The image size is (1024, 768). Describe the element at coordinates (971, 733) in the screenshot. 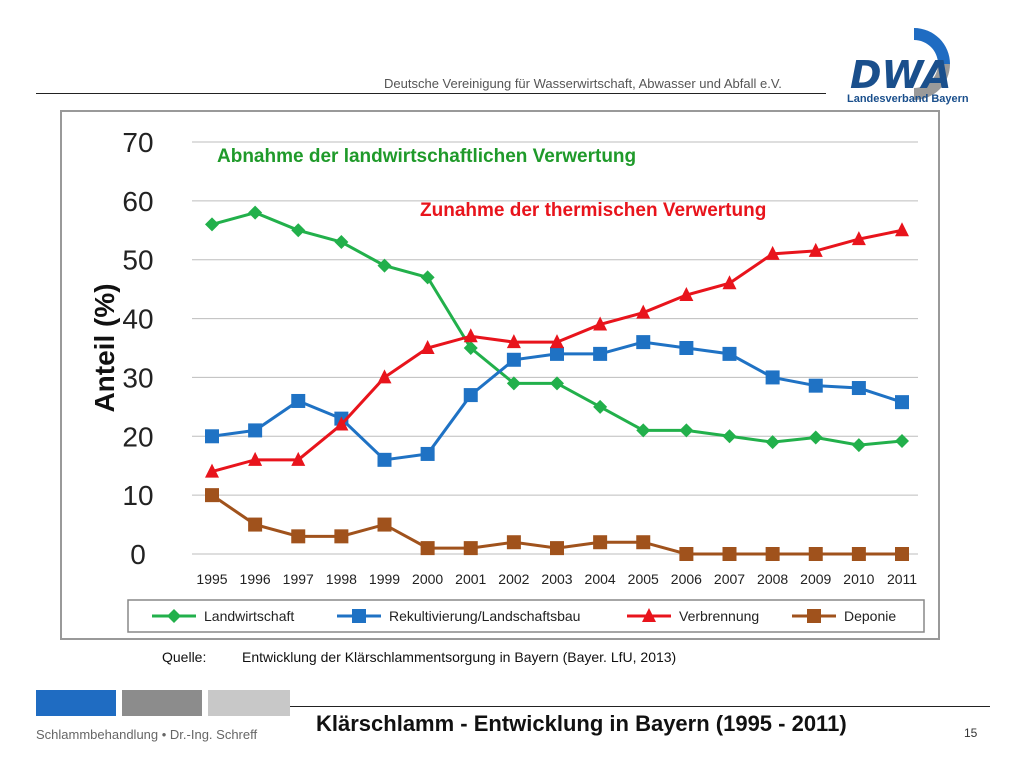

I see `page-number: 15` at that location.